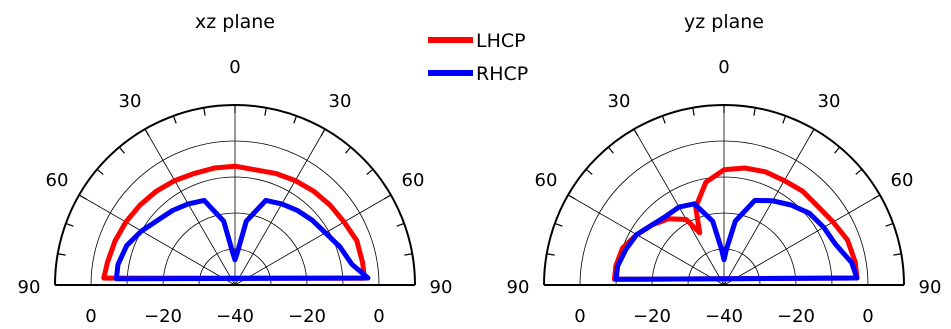 Image resolution: width=951 pixels, height=329 pixels. Describe the element at coordinates (501, 41) in the screenshot. I see `legend-label-lhcp: LHCP` at that location.